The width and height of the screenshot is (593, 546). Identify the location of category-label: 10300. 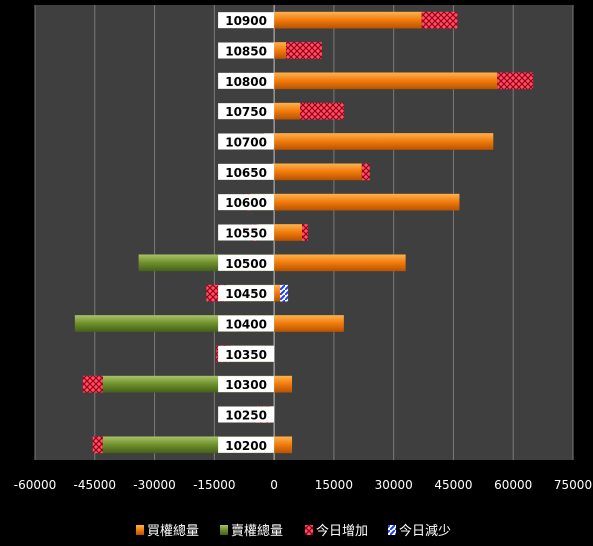
(246, 385).